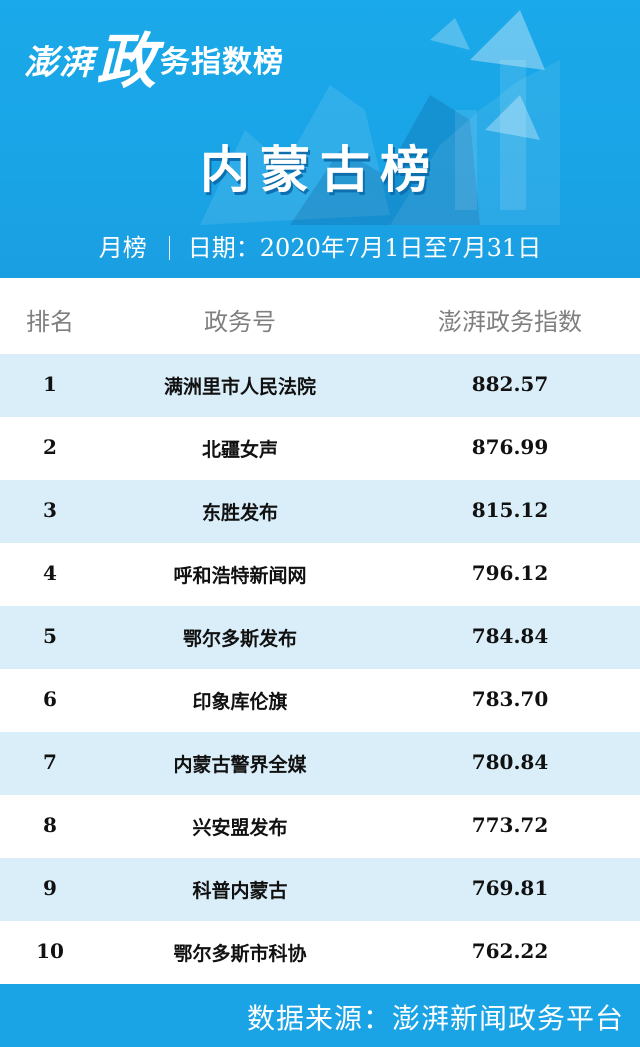 The height and width of the screenshot is (1047, 640). What do you see at coordinates (50, 447) in the screenshot?
I see `rank-cell: 2` at bounding box center [50, 447].